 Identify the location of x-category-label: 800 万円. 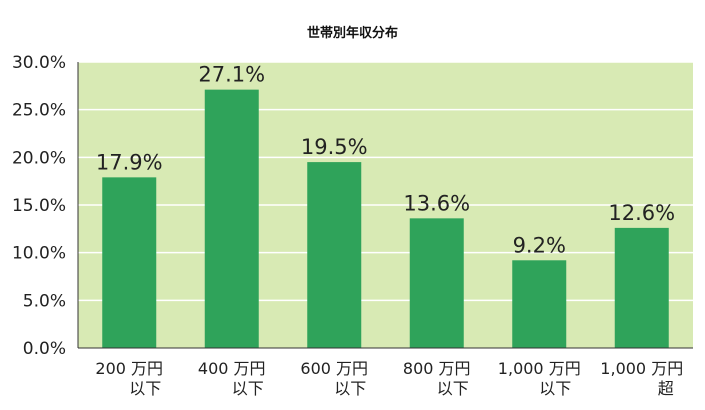
(437, 368).